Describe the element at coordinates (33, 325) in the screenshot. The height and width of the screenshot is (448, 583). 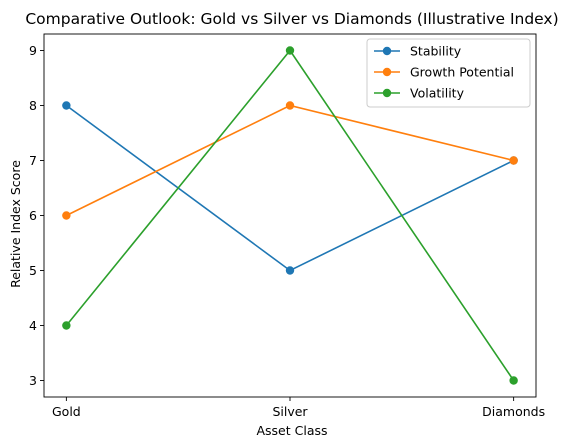
I see `y-tick-label: 4` at that location.